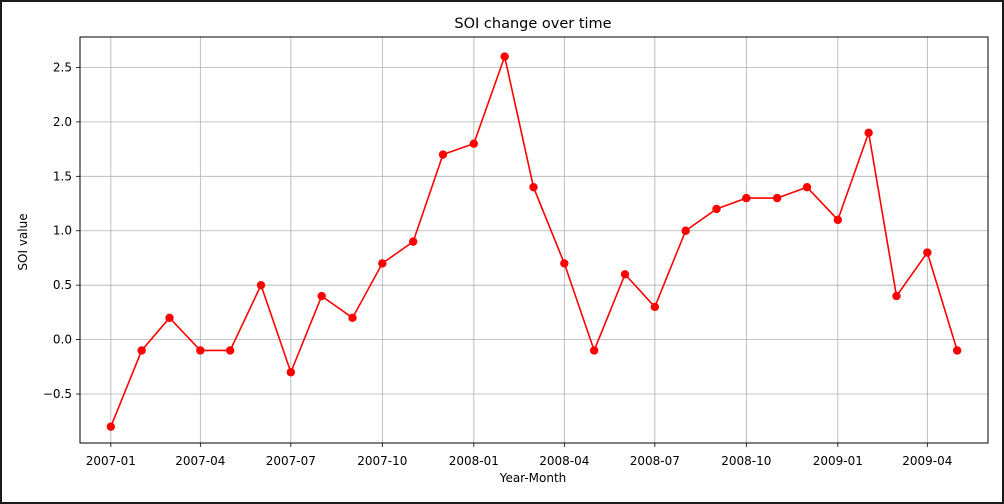 Image resolution: width=1004 pixels, height=504 pixels. Describe the element at coordinates (62, 122) in the screenshot. I see `y-tick-label: 2.0` at that location.